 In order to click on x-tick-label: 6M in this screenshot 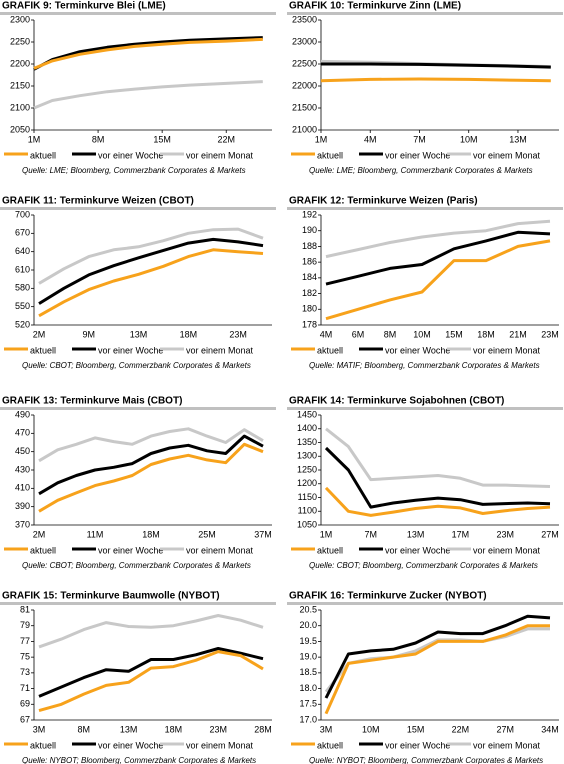, I will do `click(358, 334)`.